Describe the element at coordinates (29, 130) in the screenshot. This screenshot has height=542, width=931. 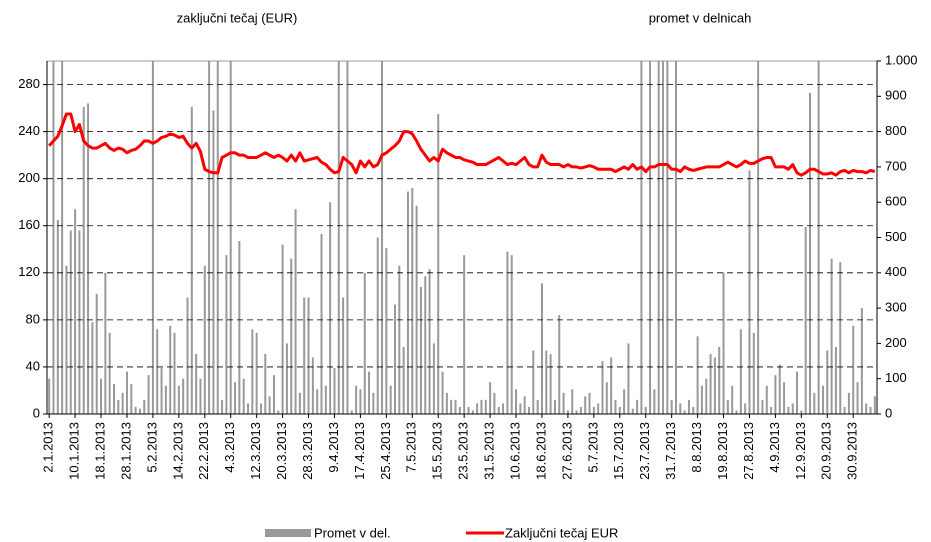
I see `y-tick-label: 240` at that location.